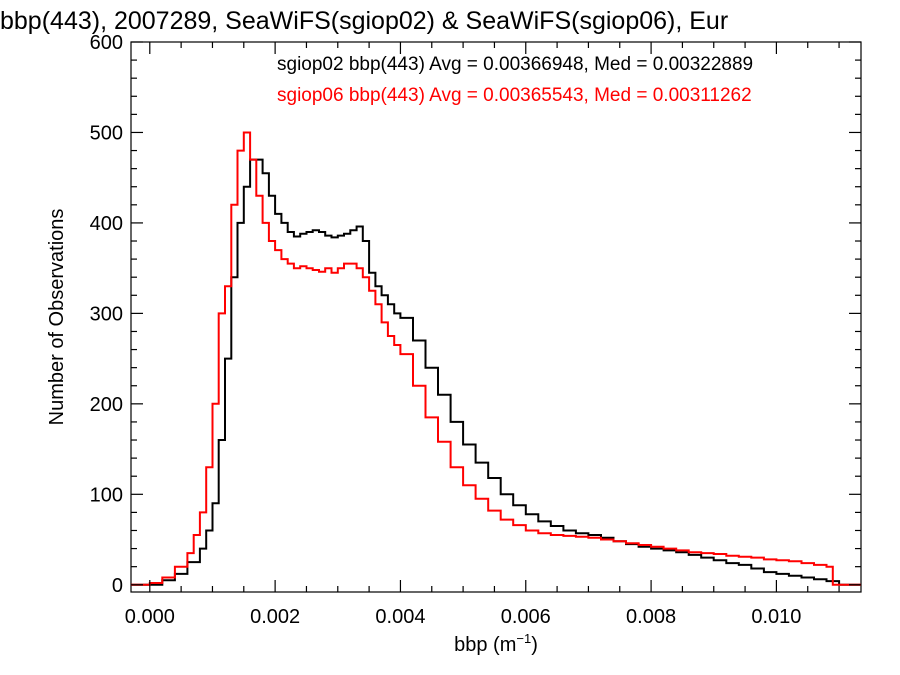 The image size is (900, 675). What do you see at coordinates (117, 586) in the screenshot?
I see `y-tick-label: 0` at bounding box center [117, 586].